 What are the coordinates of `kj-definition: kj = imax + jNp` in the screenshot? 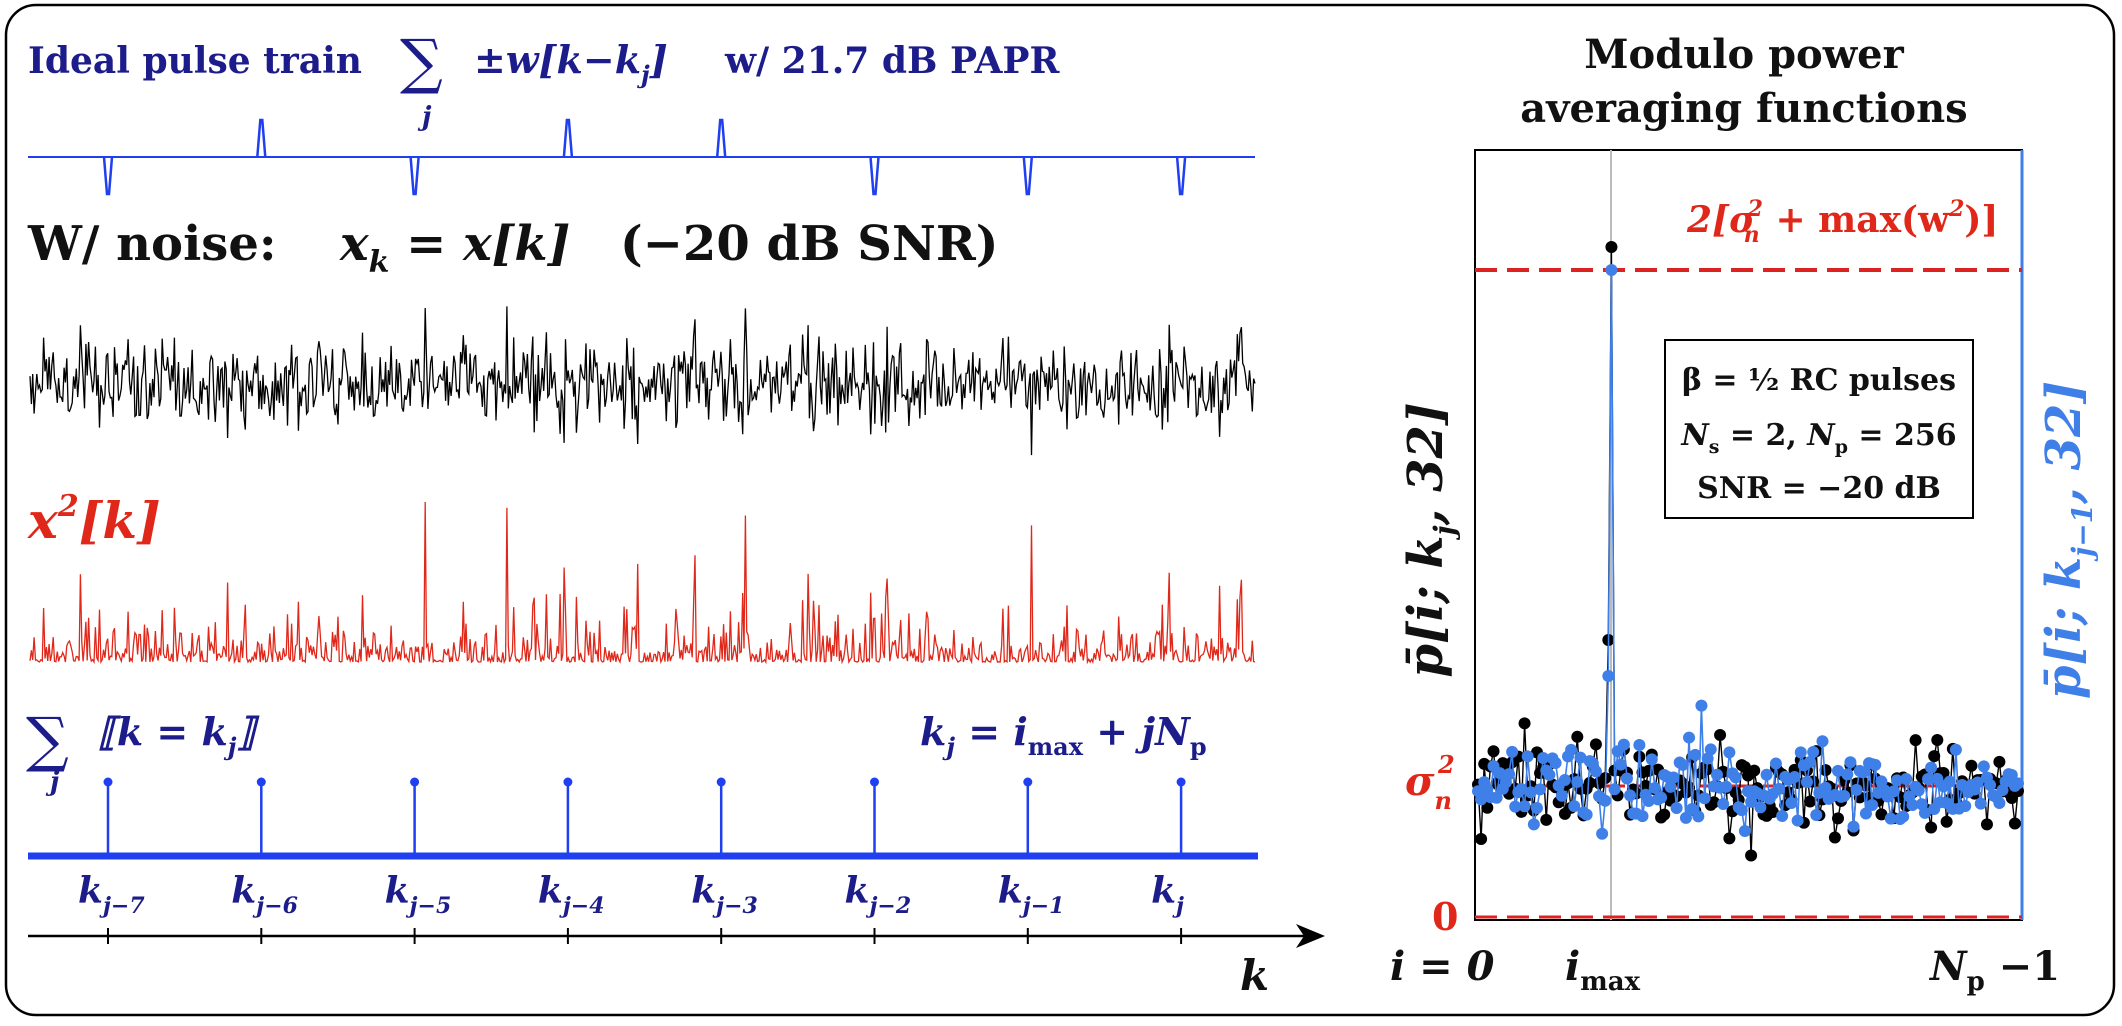 It's located at (1063, 735).